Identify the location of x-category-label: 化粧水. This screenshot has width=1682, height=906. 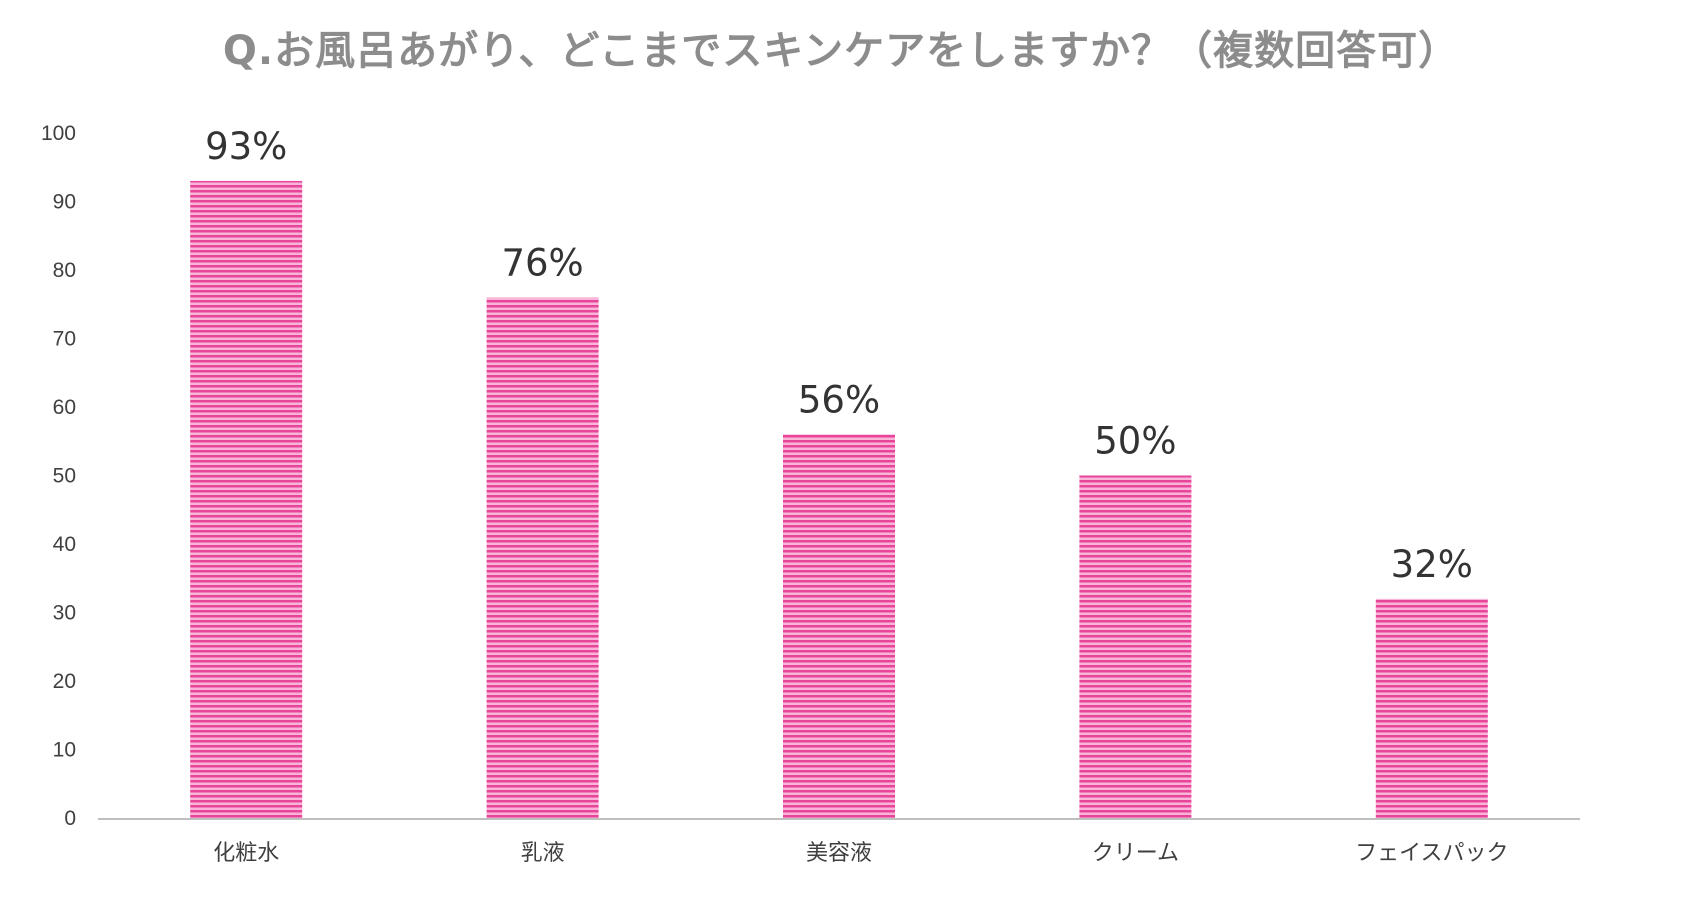
(246, 853).